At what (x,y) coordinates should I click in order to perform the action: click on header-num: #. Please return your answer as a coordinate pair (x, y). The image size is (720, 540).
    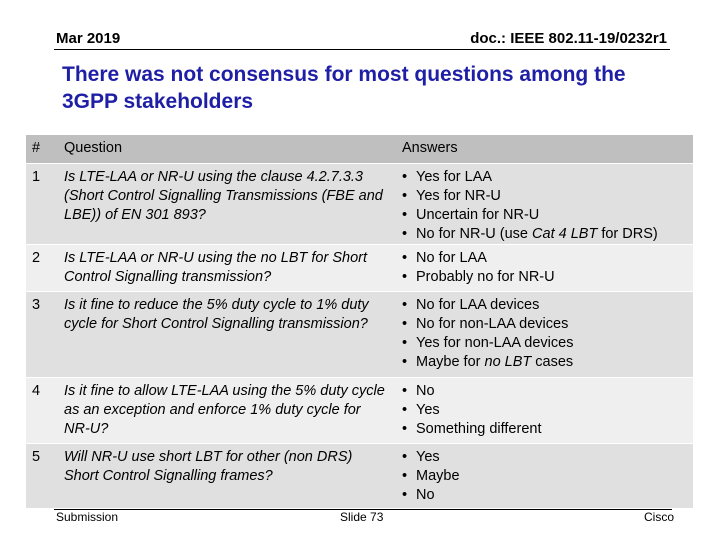
    Looking at the image, I should click on (41, 149).